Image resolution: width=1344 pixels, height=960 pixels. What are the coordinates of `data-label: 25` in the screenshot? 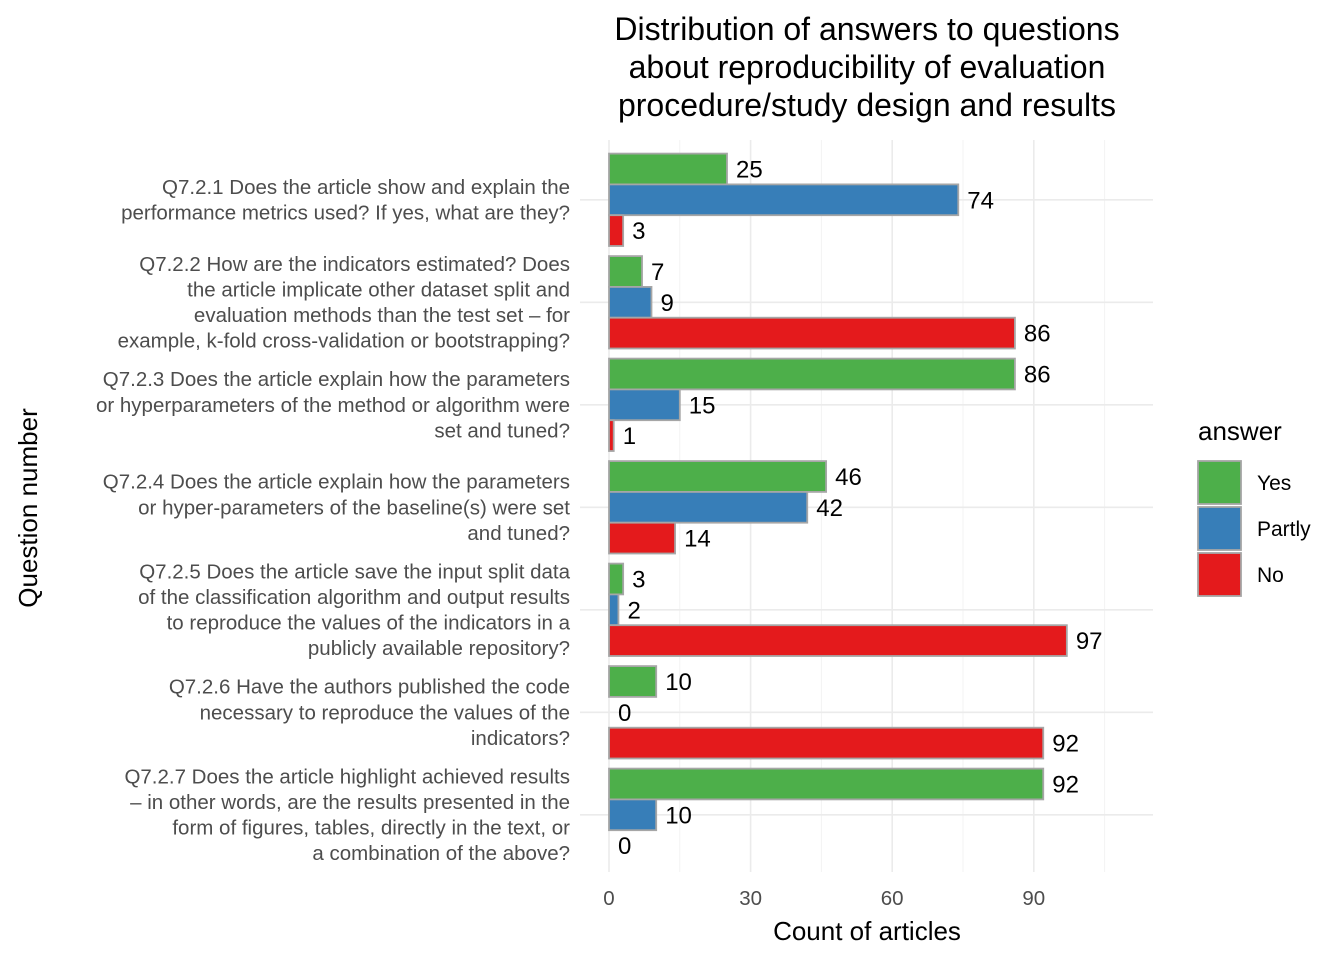 It's located at (749, 170).